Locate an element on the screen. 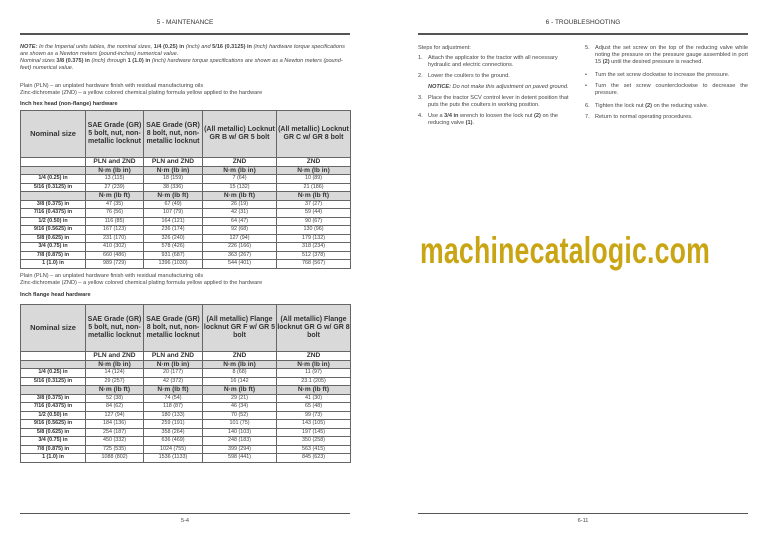 The height and width of the screenshot is (544, 768). nominal-size-cell: 5/16 (0.3125) in is located at coordinates (53, 187).